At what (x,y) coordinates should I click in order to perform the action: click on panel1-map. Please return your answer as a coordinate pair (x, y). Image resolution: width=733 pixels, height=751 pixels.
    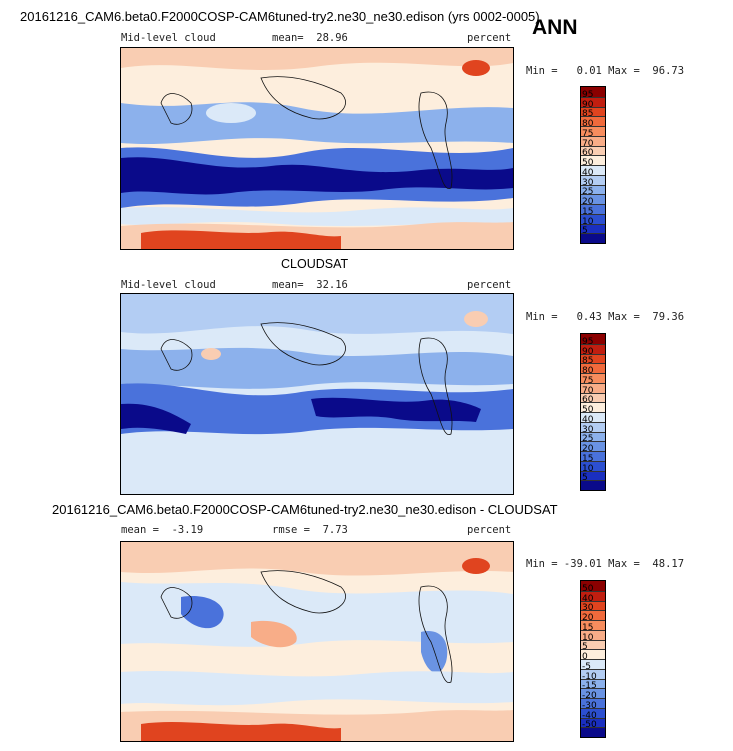
    Looking at the image, I should click on (317, 148).